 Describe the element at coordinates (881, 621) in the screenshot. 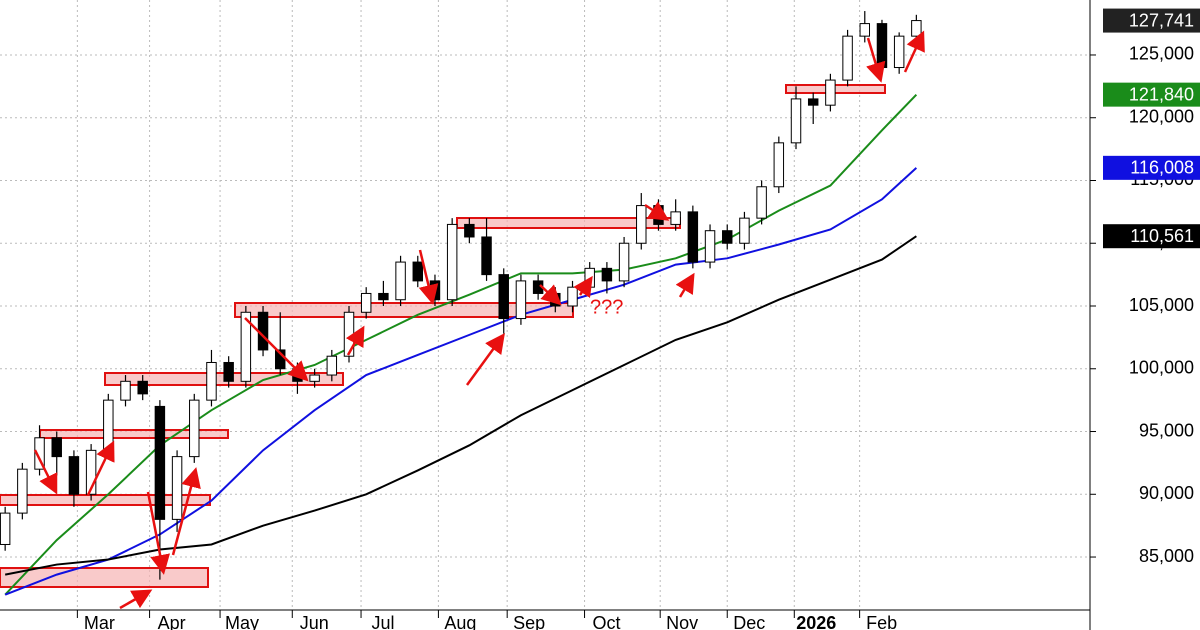

I see `x-tick-label: Feb` at that location.